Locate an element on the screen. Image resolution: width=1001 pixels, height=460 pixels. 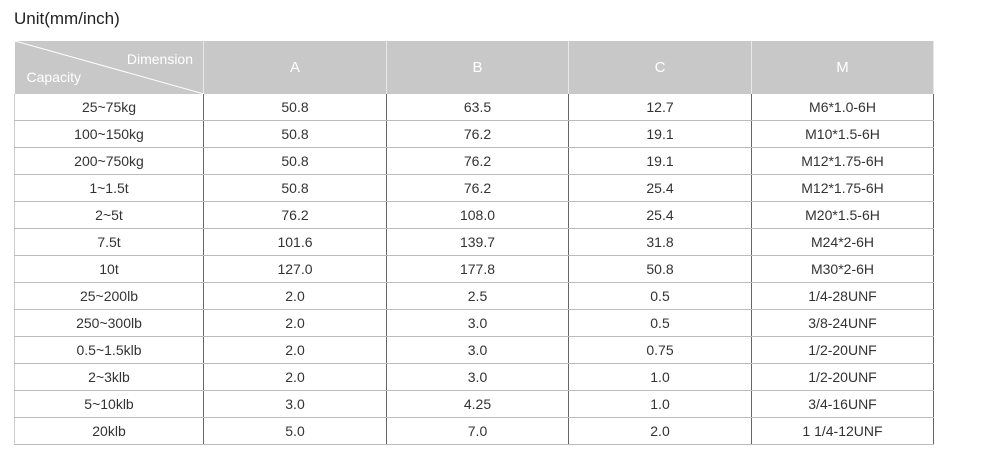
value-cell: 63.5 is located at coordinates (477, 107).